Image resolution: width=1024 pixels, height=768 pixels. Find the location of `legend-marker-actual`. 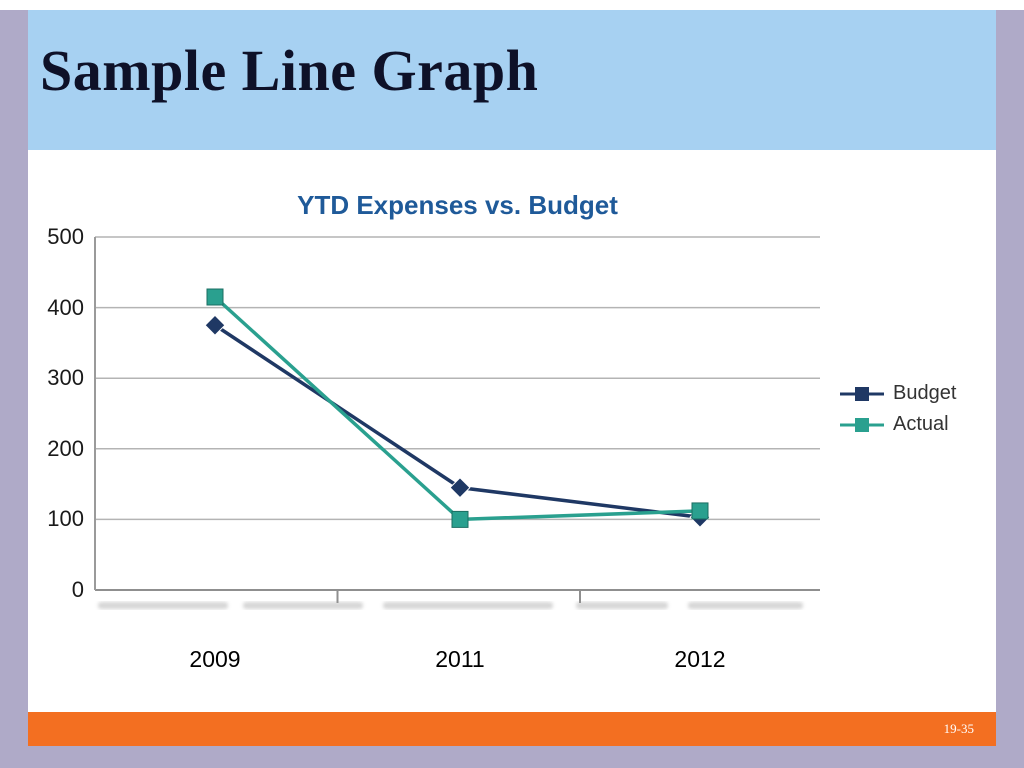

legend-marker-actual is located at coordinates (862, 424).